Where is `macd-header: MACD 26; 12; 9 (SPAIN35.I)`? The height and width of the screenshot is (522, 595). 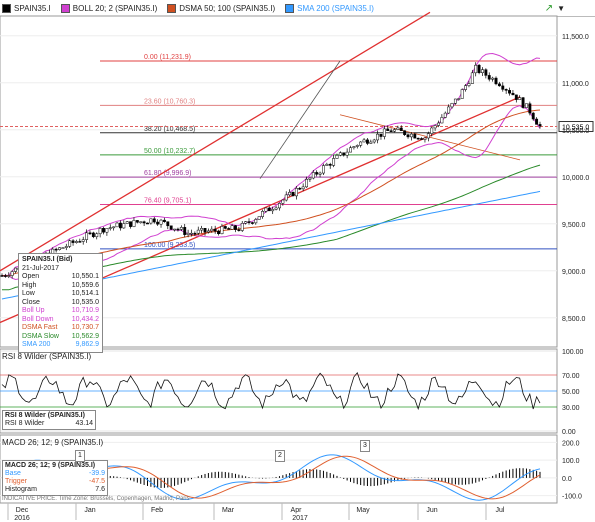
macd-header: MACD 26; 12; 9 (SPAIN35.I) is located at coordinates (53, 442).